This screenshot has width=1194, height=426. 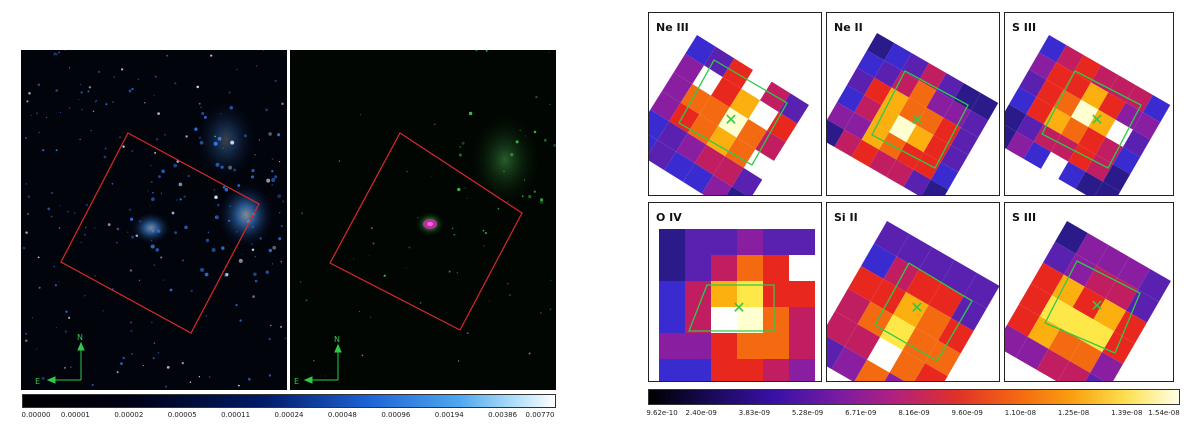 I want to click on map-label: Ne III, so click(x=672, y=27).